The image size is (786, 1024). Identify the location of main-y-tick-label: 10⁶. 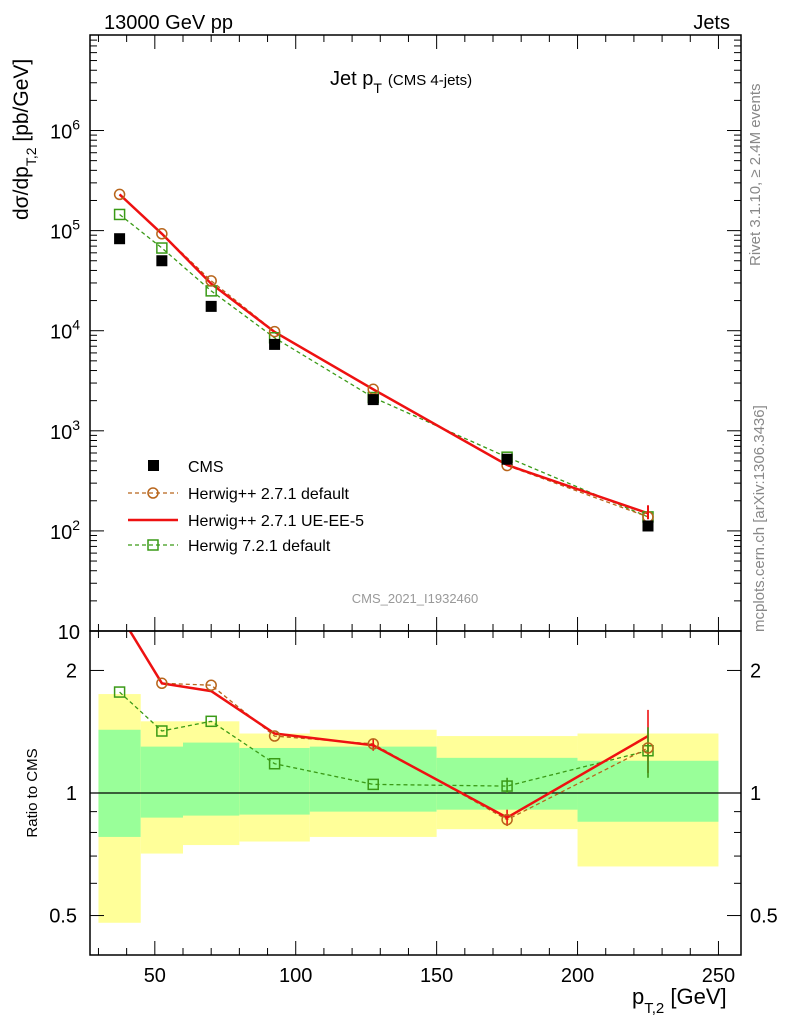
(65, 130).